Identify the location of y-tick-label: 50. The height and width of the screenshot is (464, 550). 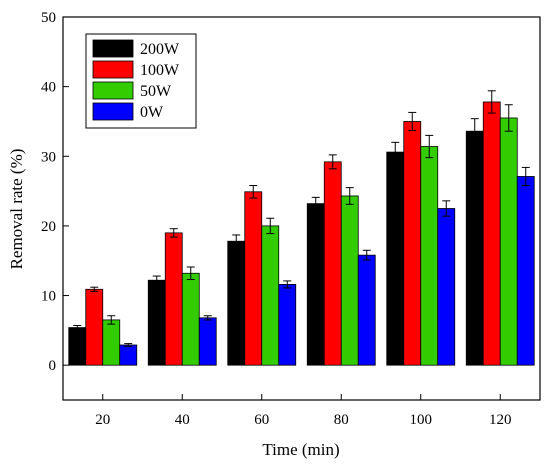
(48, 18).